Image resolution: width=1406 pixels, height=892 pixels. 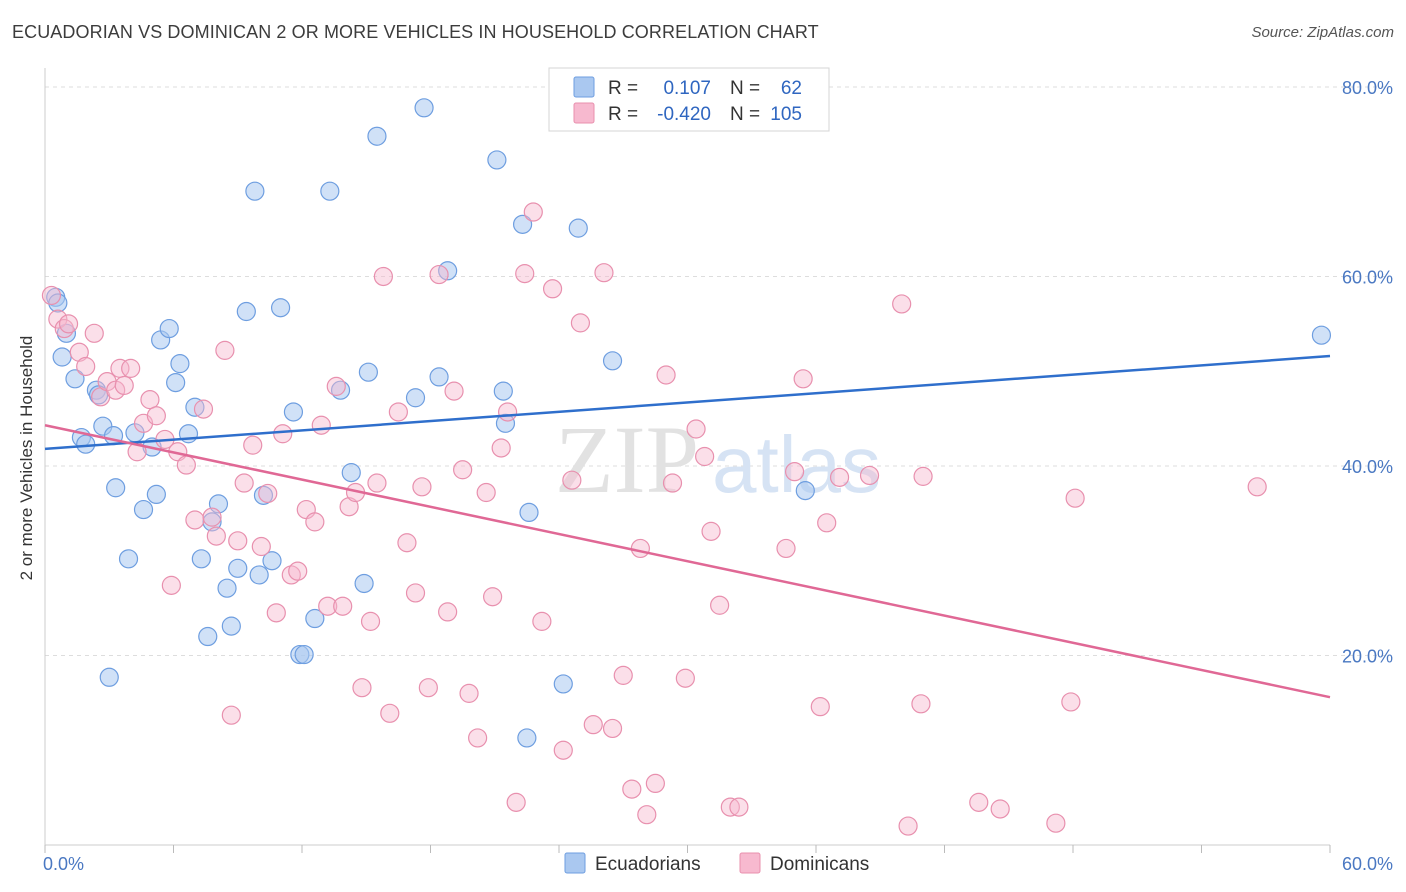 What do you see at coordinates (623, 114) in the screenshot?
I see `legend-r-label-2: R =` at bounding box center [623, 114].